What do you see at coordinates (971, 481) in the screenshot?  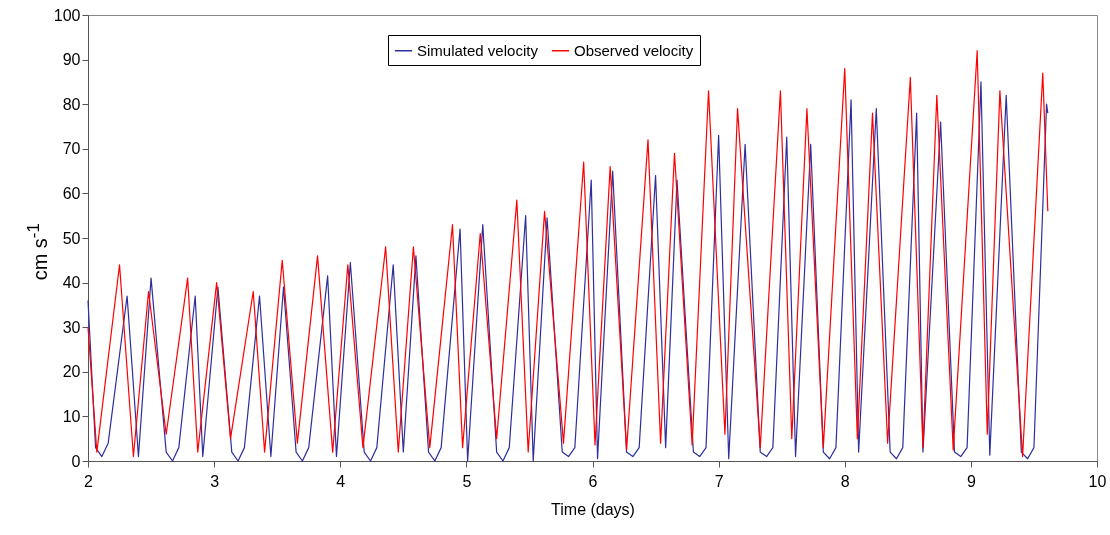 I see `x-tick-label: 9` at bounding box center [971, 481].